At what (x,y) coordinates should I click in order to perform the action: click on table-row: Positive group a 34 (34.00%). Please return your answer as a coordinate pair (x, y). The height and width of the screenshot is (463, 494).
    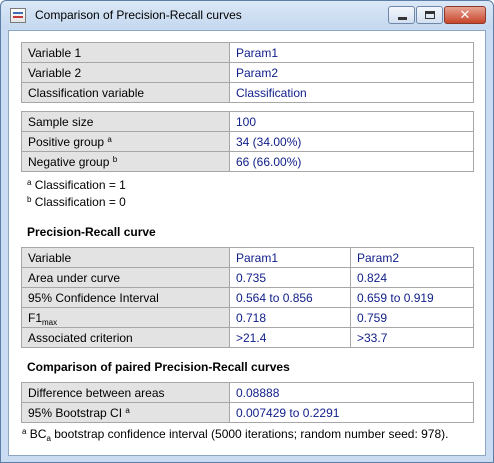
    Looking at the image, I should click on (247, 141).